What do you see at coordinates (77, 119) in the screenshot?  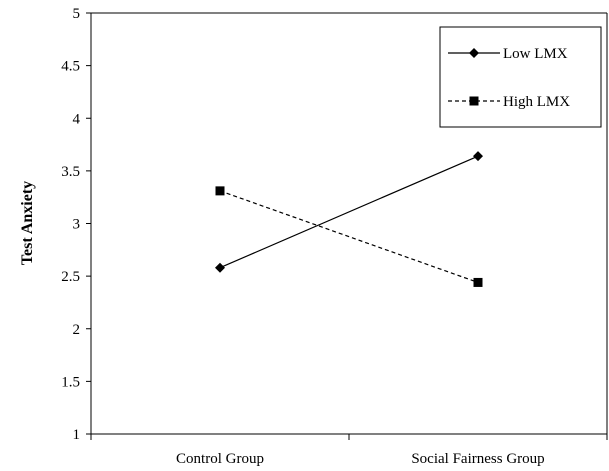 I see `y-tick-label: 4` at bounding box center [77, 119].